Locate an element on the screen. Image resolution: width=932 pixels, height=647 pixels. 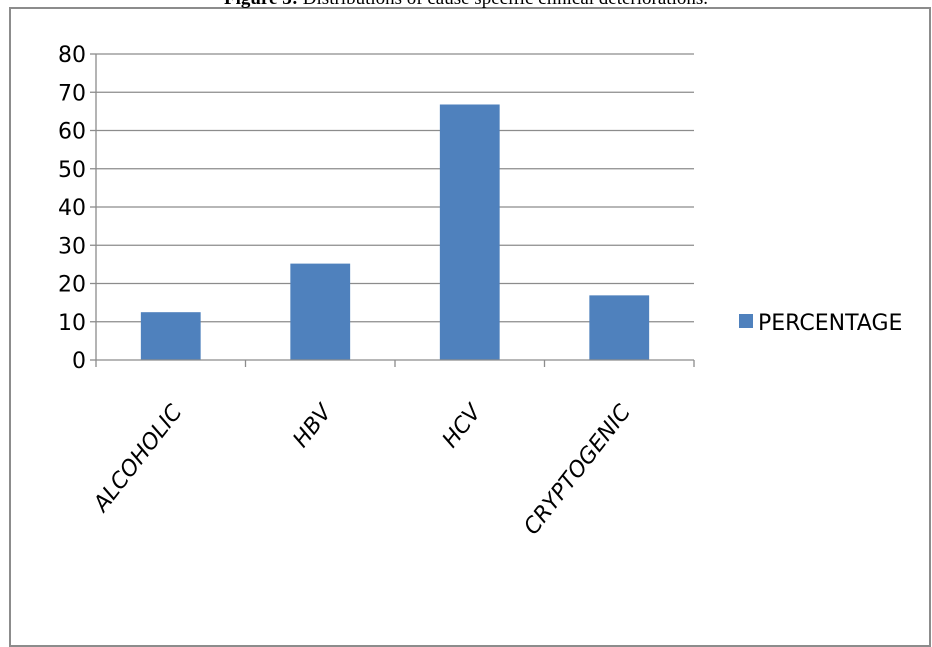
y-tick-label-10: 10 is located at coordinates (72, 323).